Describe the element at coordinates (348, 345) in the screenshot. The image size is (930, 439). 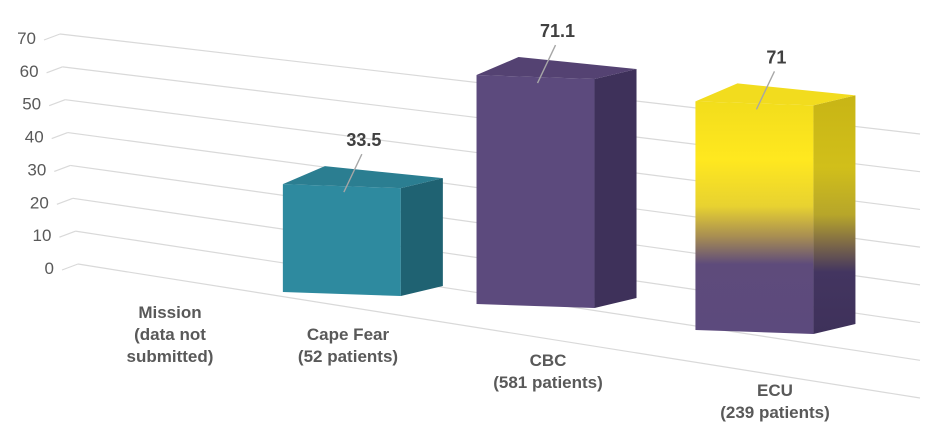
I see `category-label: Cape Fear (52 patients)` at that location.